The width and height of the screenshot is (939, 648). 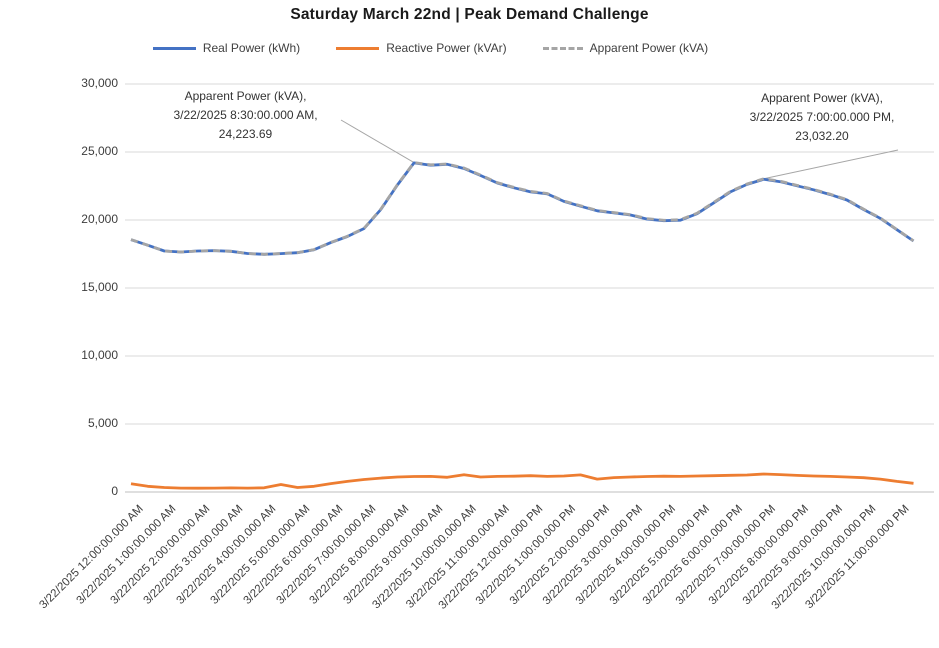 What do you see at coordinates (522, 481) in the screenshot?
I see `series-line-reactive-power-kvar` at bounding box center [522, 481].